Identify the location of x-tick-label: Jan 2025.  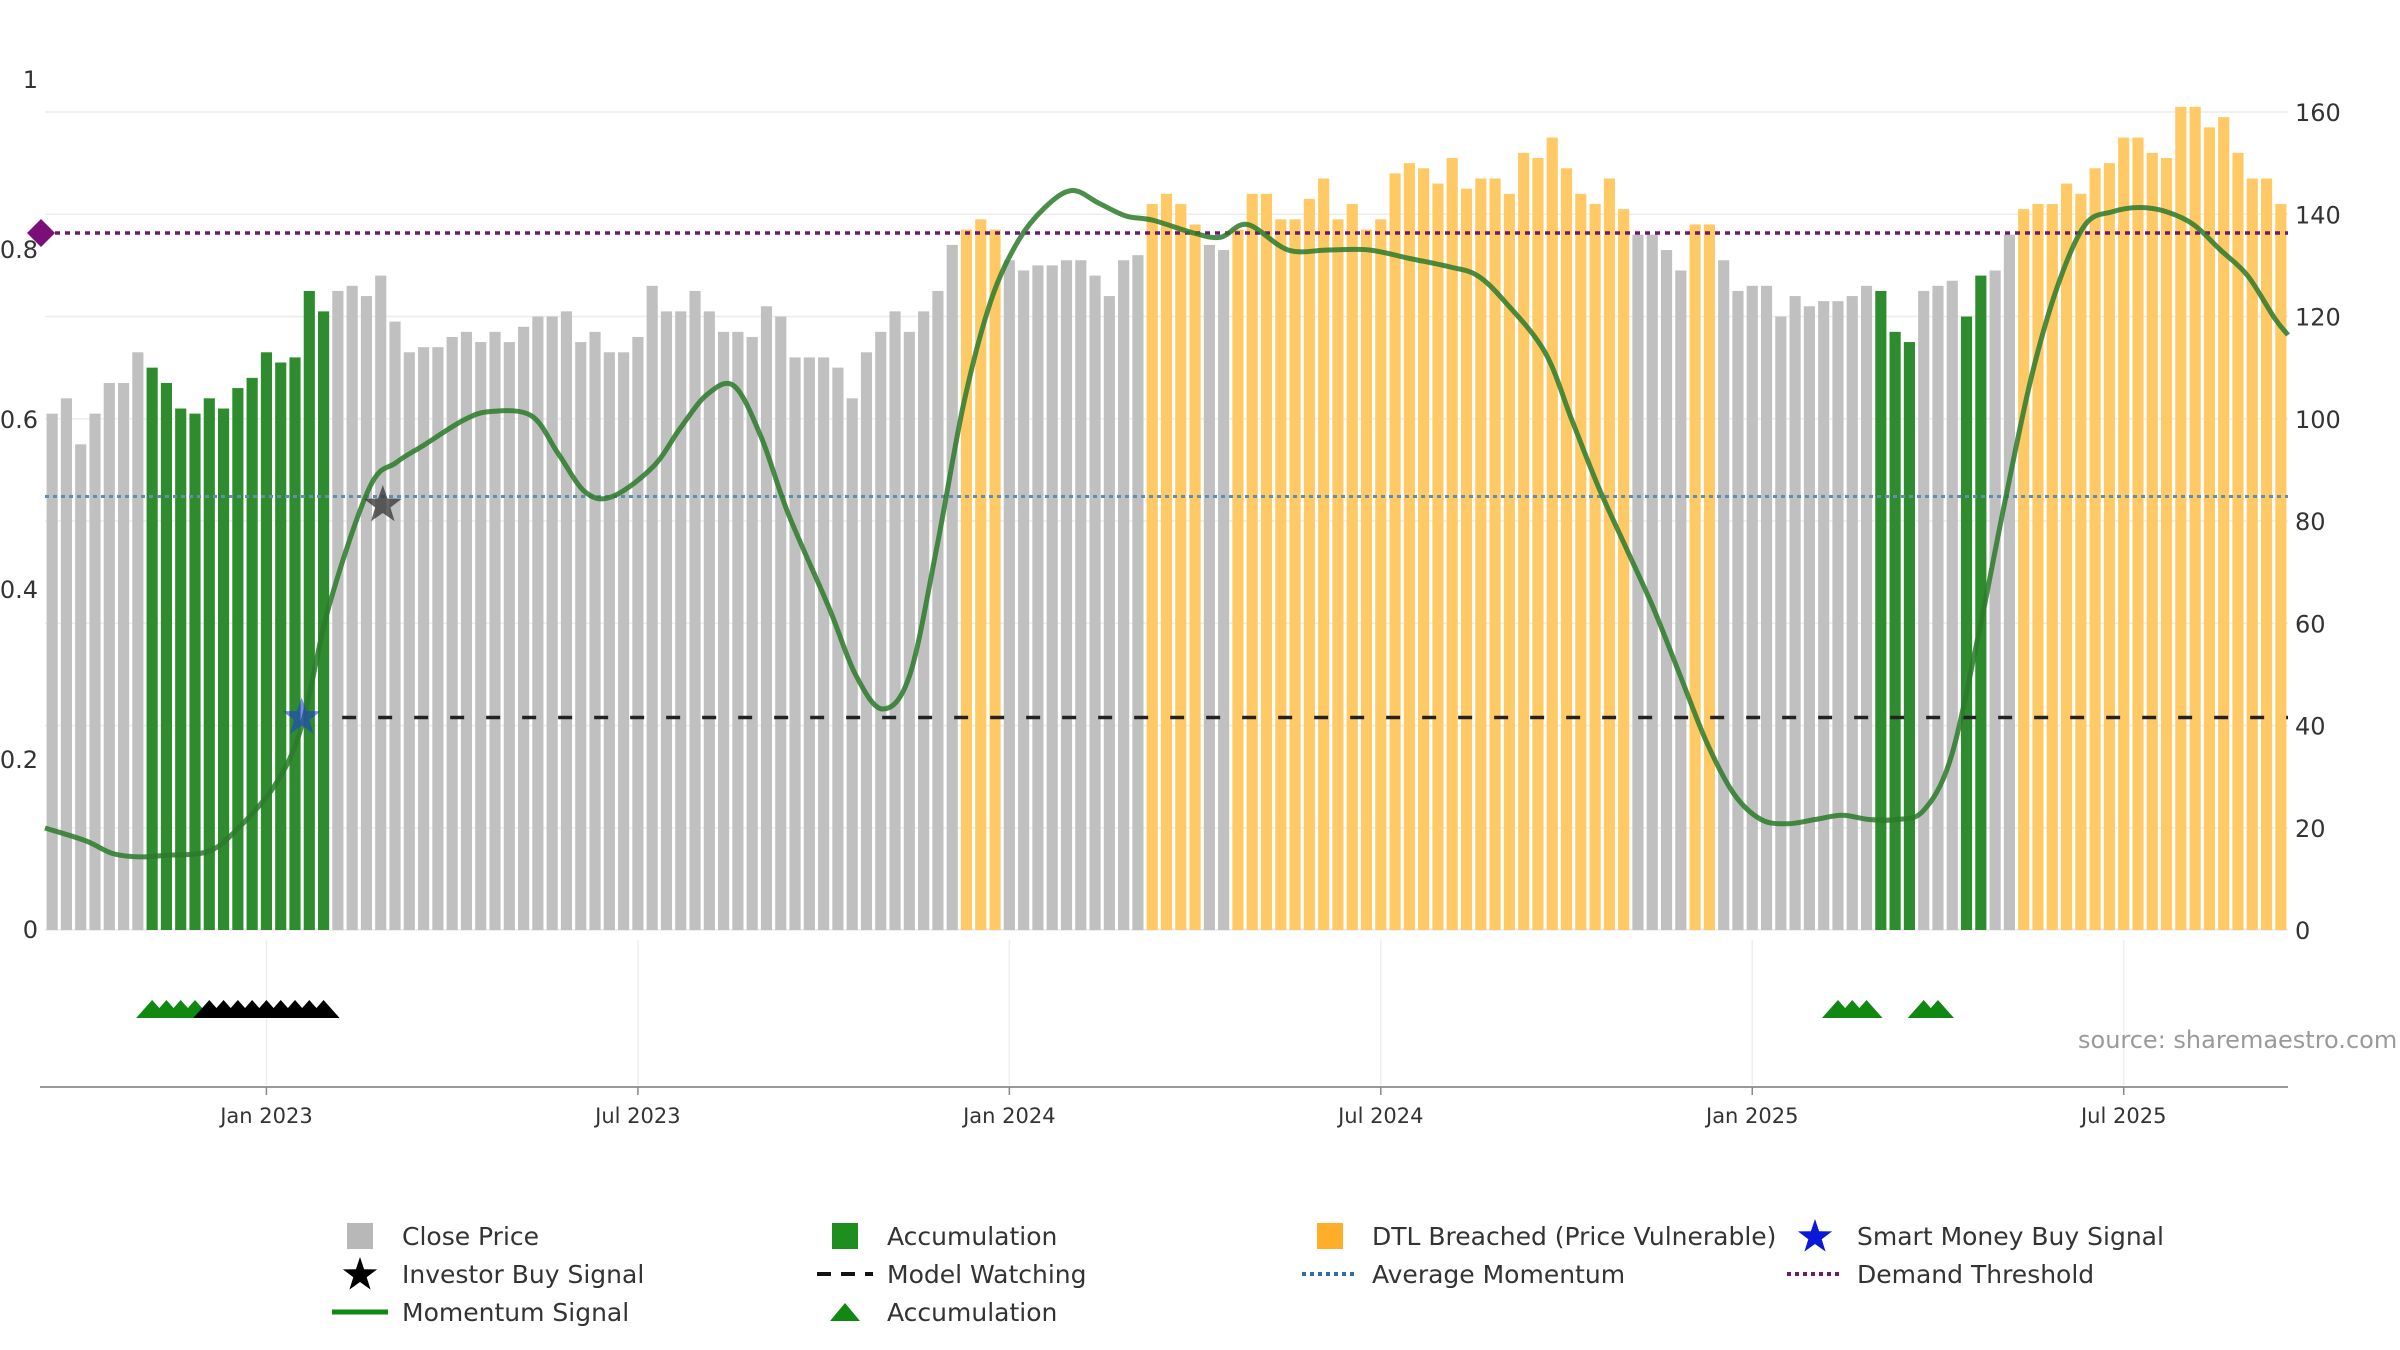
(1751, 1116).